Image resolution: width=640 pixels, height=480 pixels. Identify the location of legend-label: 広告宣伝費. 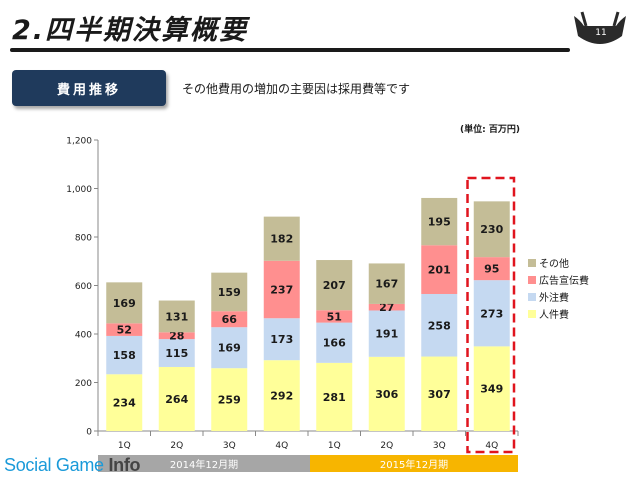
(564, 280).